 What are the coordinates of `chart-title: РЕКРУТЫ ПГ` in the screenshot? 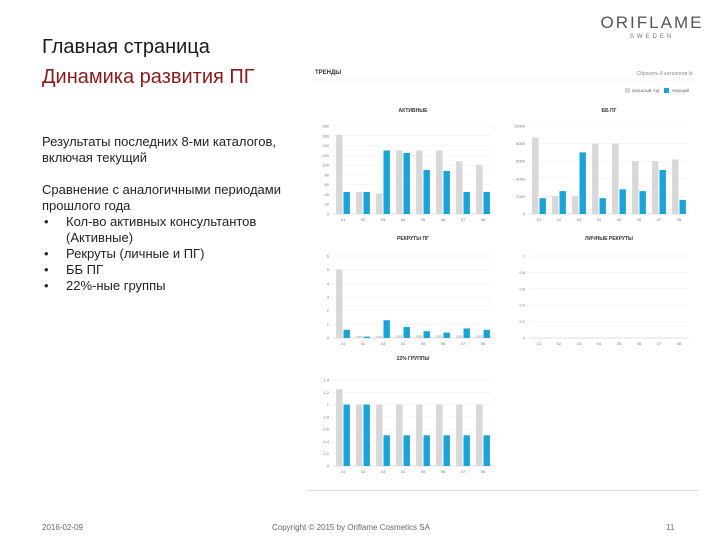 It's located at (413, 239).